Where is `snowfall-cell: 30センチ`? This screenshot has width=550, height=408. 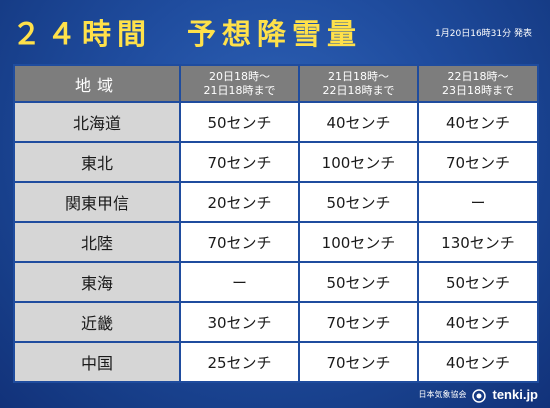
snowfall-cell: 30センチ is located at coordinates (239, 322).